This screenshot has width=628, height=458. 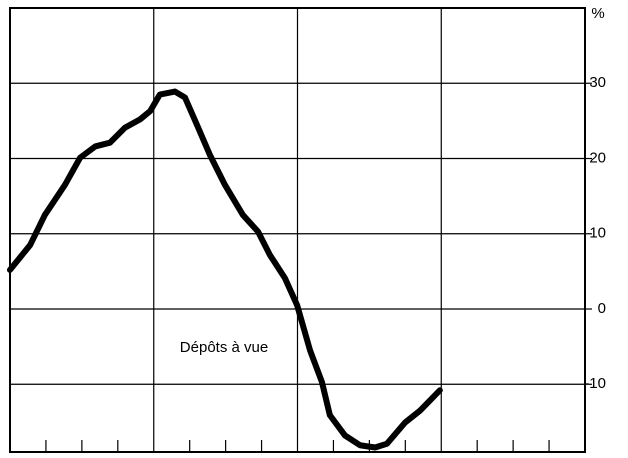 What do you see at coordinates (597, 13) in the screenshot?
I see `y-axis-label: %` at bounding box center [597, 13].